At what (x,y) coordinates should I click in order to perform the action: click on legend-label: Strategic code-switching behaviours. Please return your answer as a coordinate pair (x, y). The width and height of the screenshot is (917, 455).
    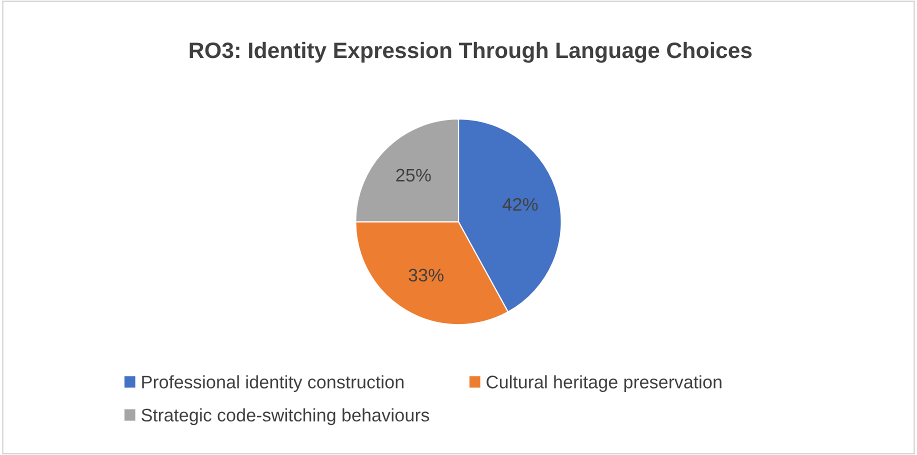
    Looking at the image, I should click on (286, 417).